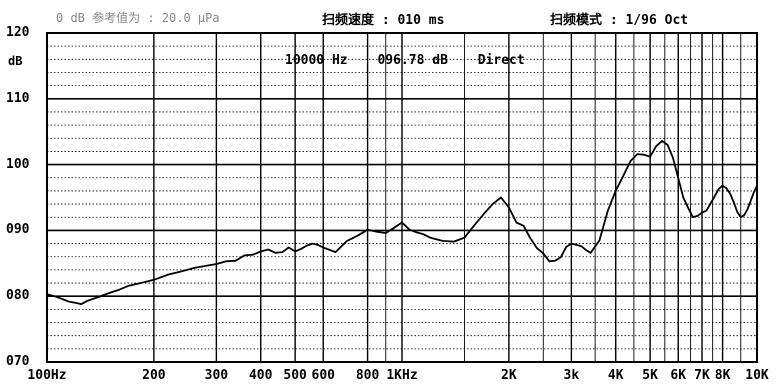 The width and height of the screenshot is (778, 386). I want to click on x-tick-label: 10K, so click(757, 375).